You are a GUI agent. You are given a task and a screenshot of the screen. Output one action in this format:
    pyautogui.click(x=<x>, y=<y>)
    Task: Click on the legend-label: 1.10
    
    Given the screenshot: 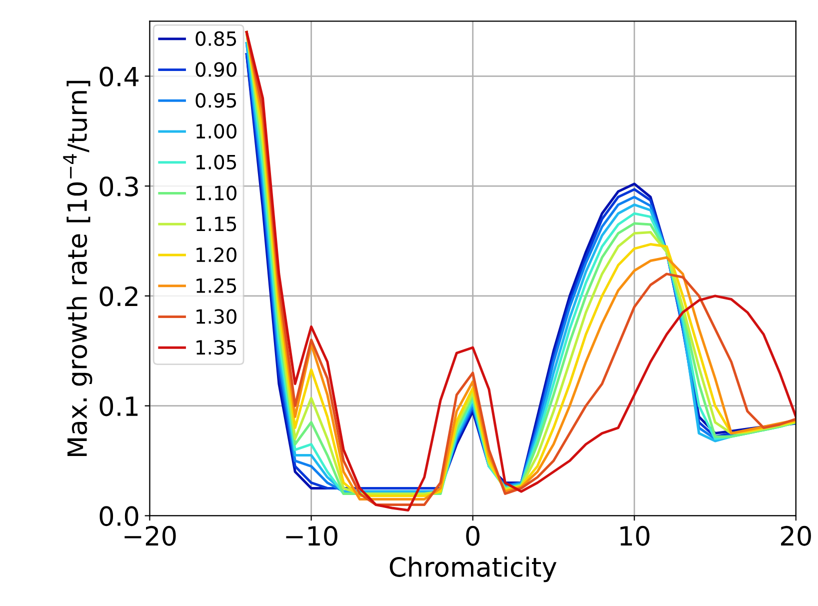 What is the action you would take?
    pyautogui.click(x=216, y=193)
    